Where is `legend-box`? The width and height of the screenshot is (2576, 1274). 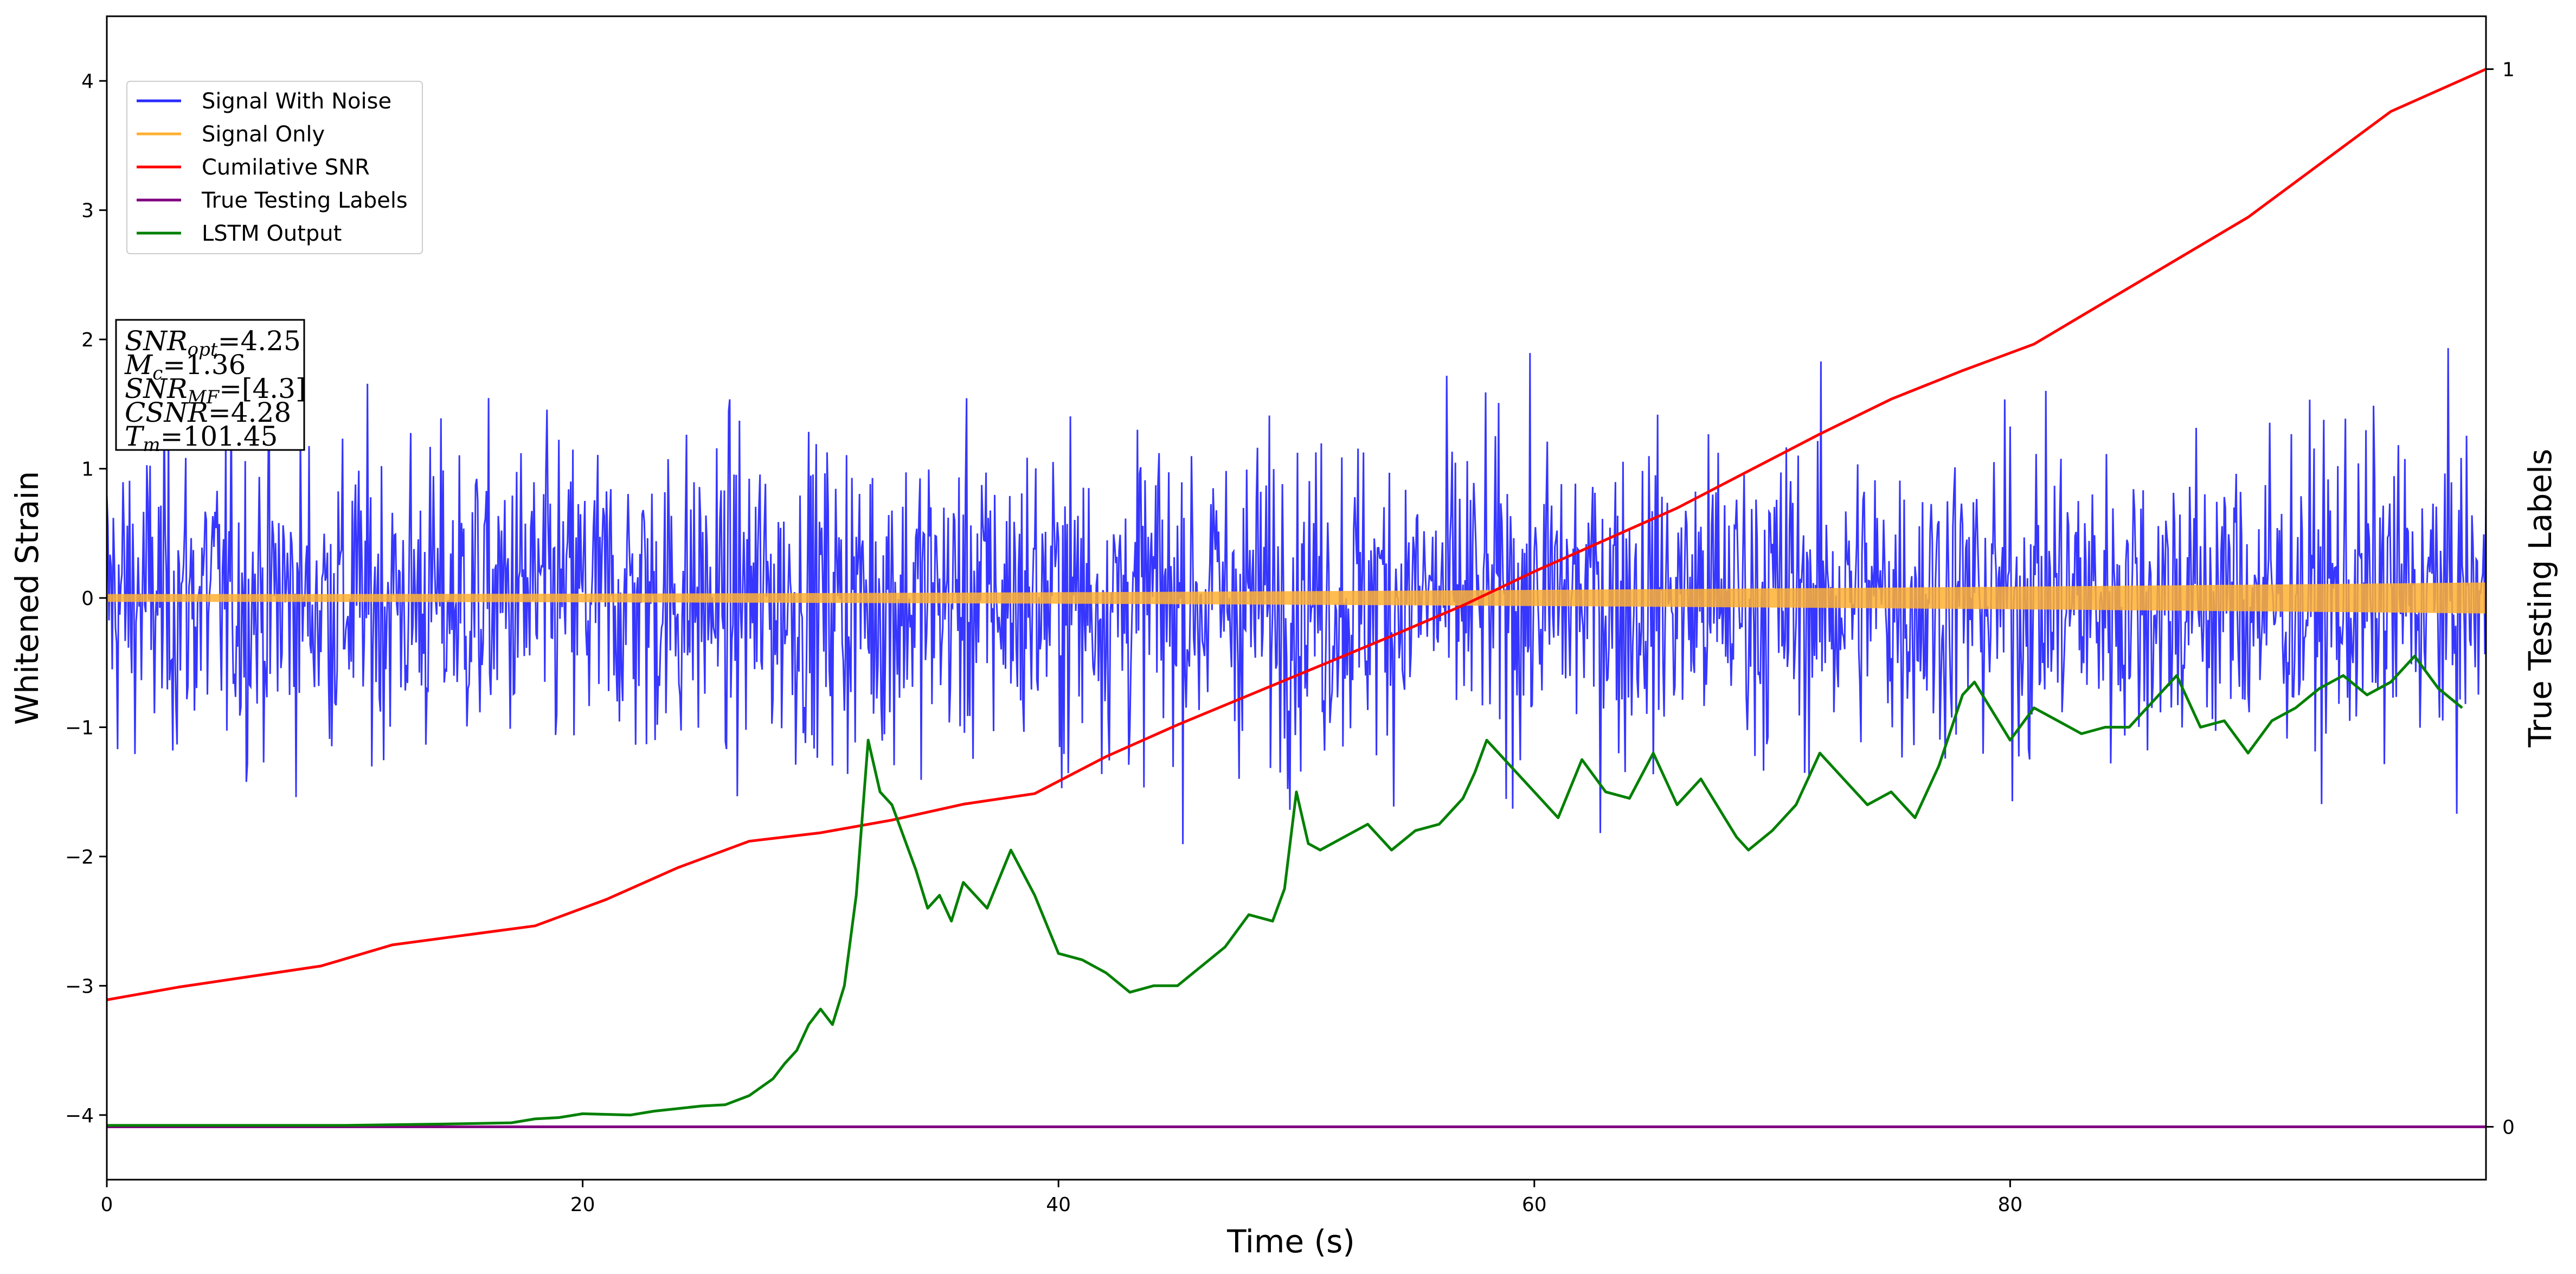
legend-box is located at coordinates (274, 167).